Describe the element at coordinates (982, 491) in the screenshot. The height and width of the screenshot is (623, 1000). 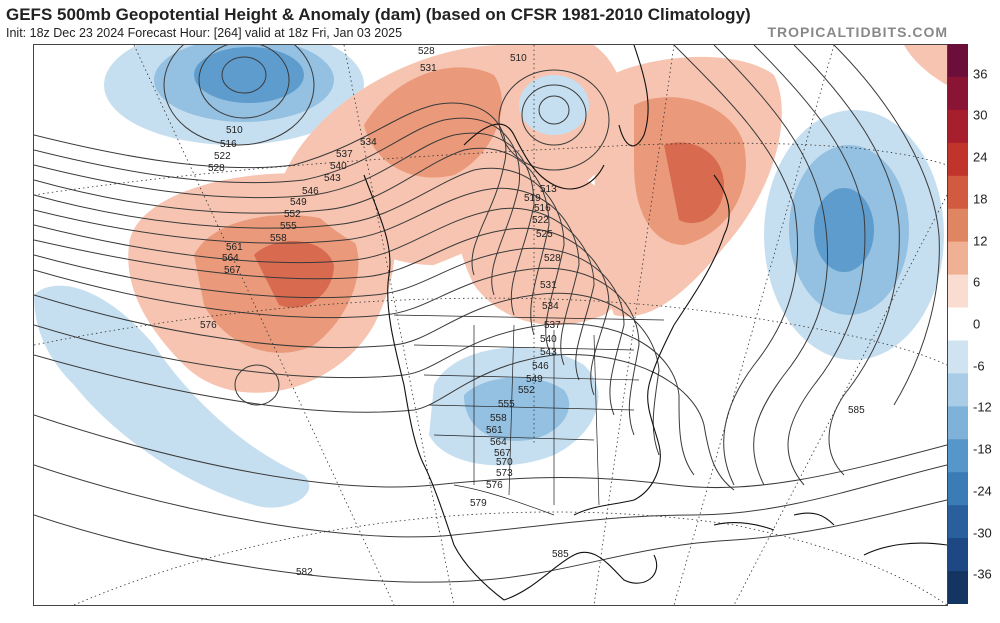
I see `colorbar-tick-label: -24` at that location.